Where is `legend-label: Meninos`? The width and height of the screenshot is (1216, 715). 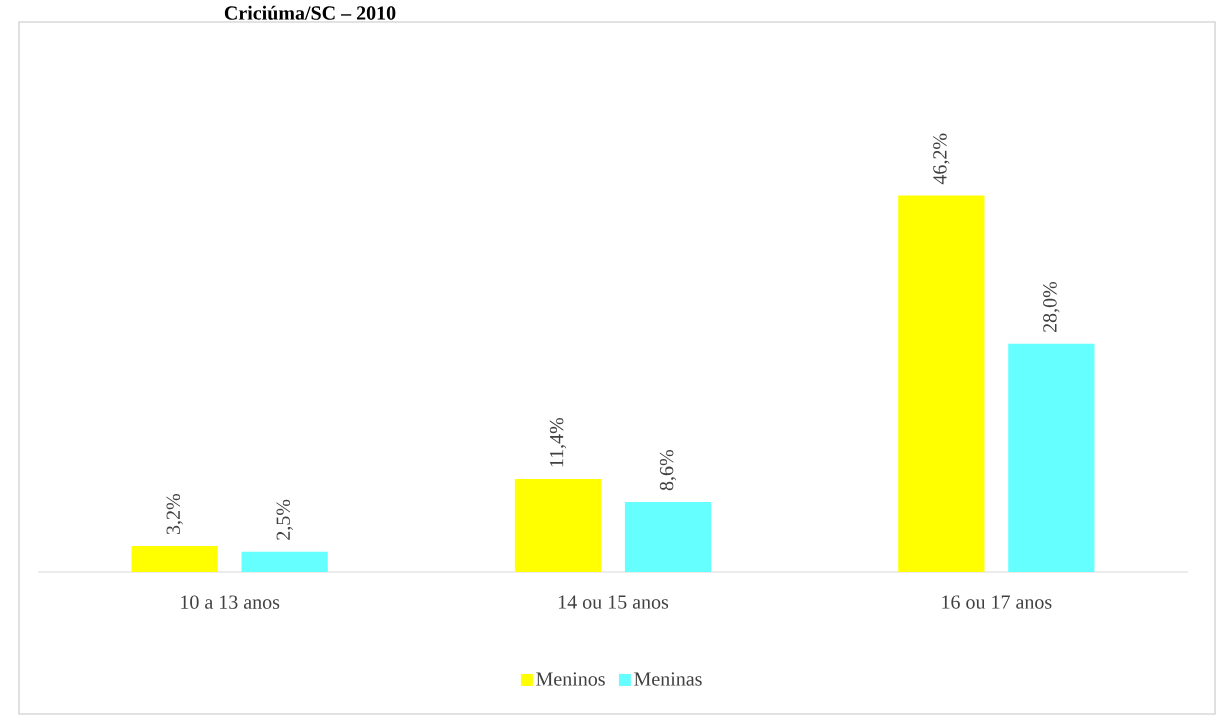
legend-label: Meninos is located at coordinates (570, 679).